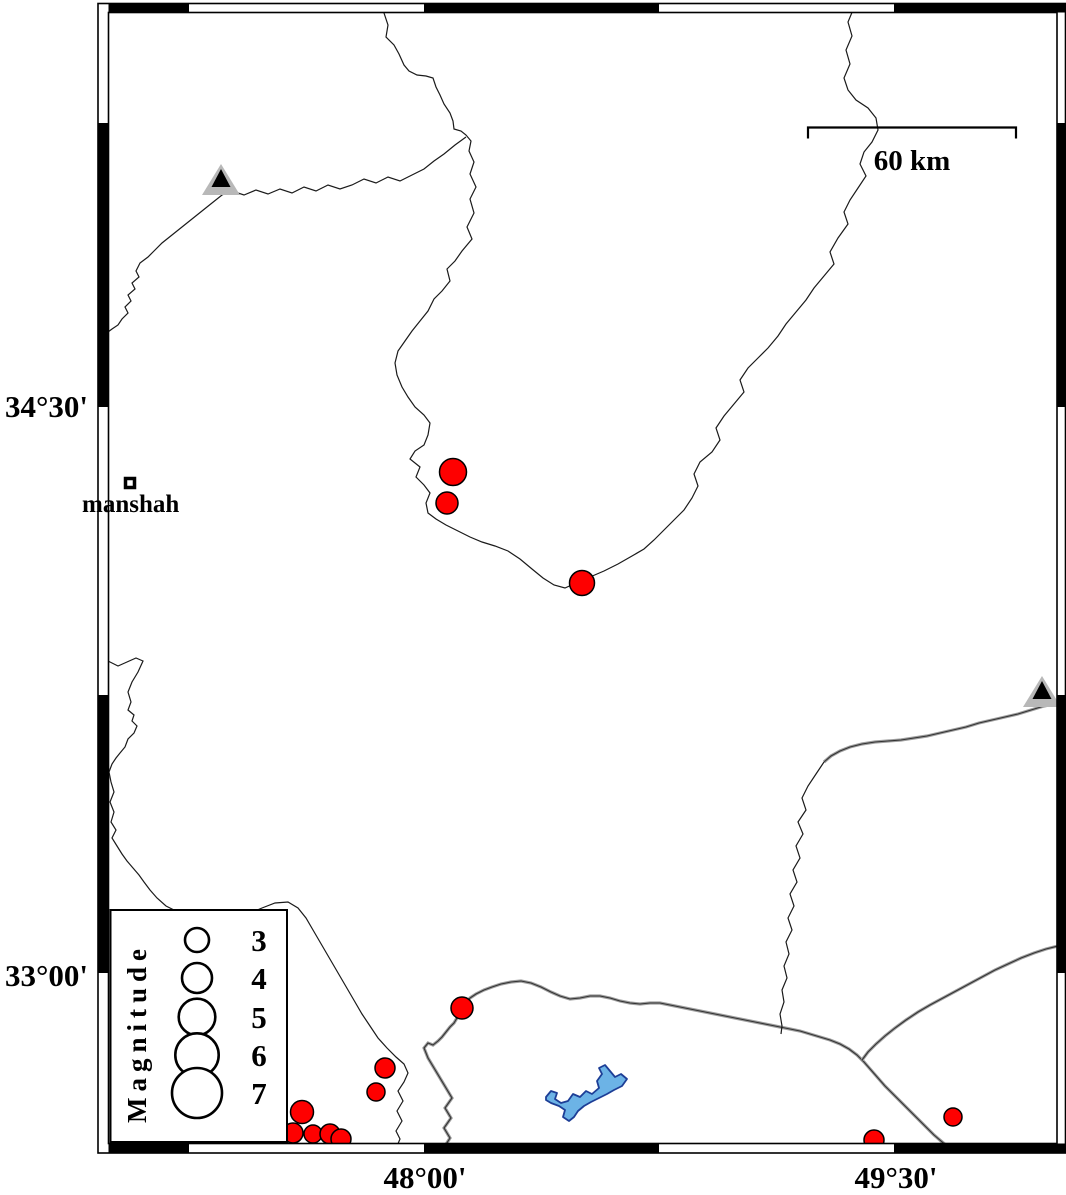  Describe the element at coordinates (259, 1017) in the screenshot. I see `legend-value-5: 5` at that location.